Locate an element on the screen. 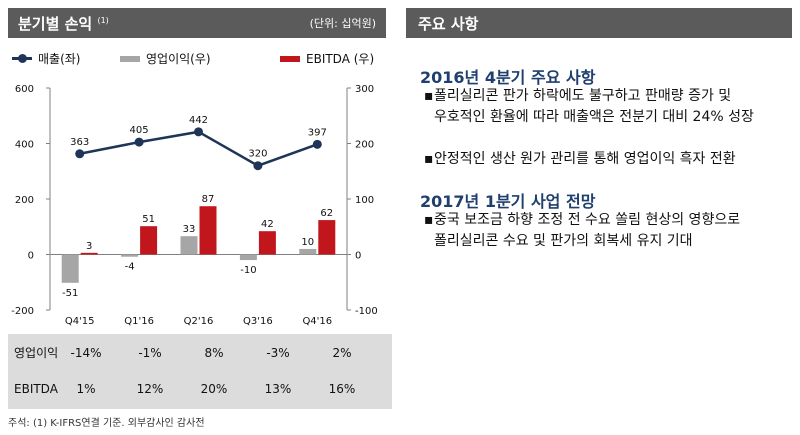 The image size is (800, 435). op-profit-data-label: -4 is located at coordinates (130, 267).